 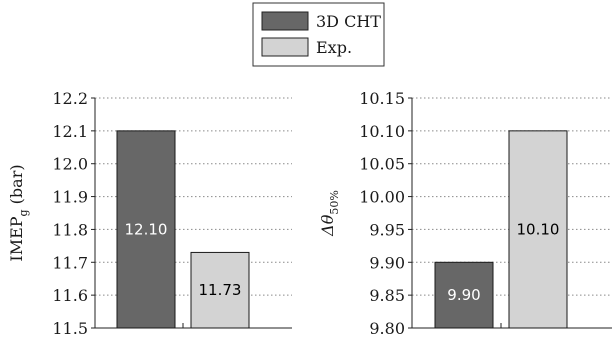 What do you see at coordinates (318, 34) in the screenshot?
I see `legend: 3D CHT Exp.` at bounding box center [318, 34].